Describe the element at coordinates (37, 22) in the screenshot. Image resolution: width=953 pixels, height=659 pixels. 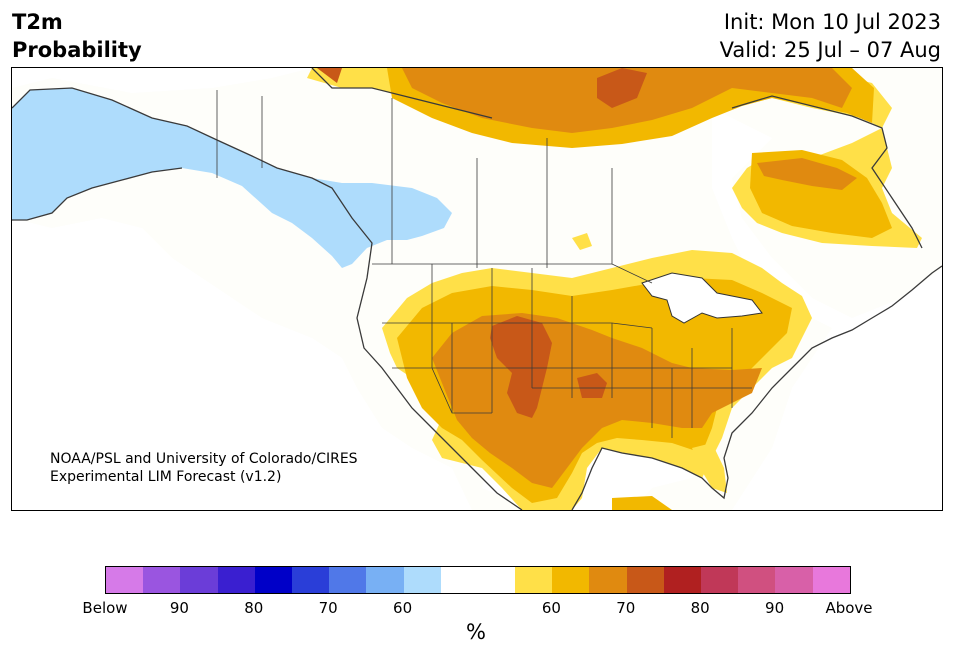
I see `title-line-1: T2m` at that location.